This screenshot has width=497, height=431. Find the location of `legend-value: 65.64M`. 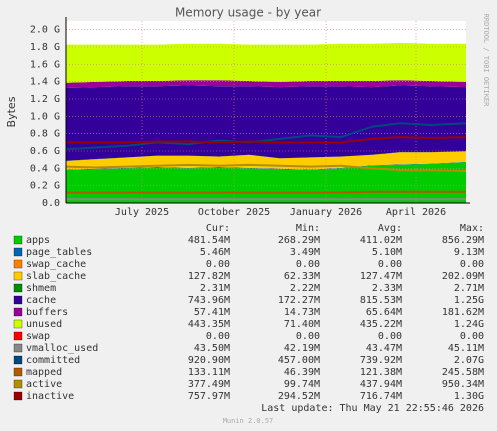

legend-value: 65.64M is located at coordinates (384, 312).